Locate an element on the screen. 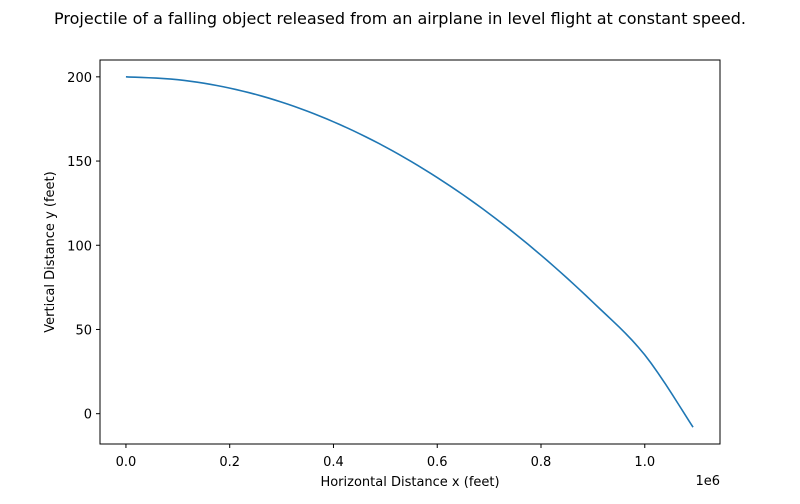  y-axis-label: Vertical Distance y (feet) is located at coordinates (50, 251).